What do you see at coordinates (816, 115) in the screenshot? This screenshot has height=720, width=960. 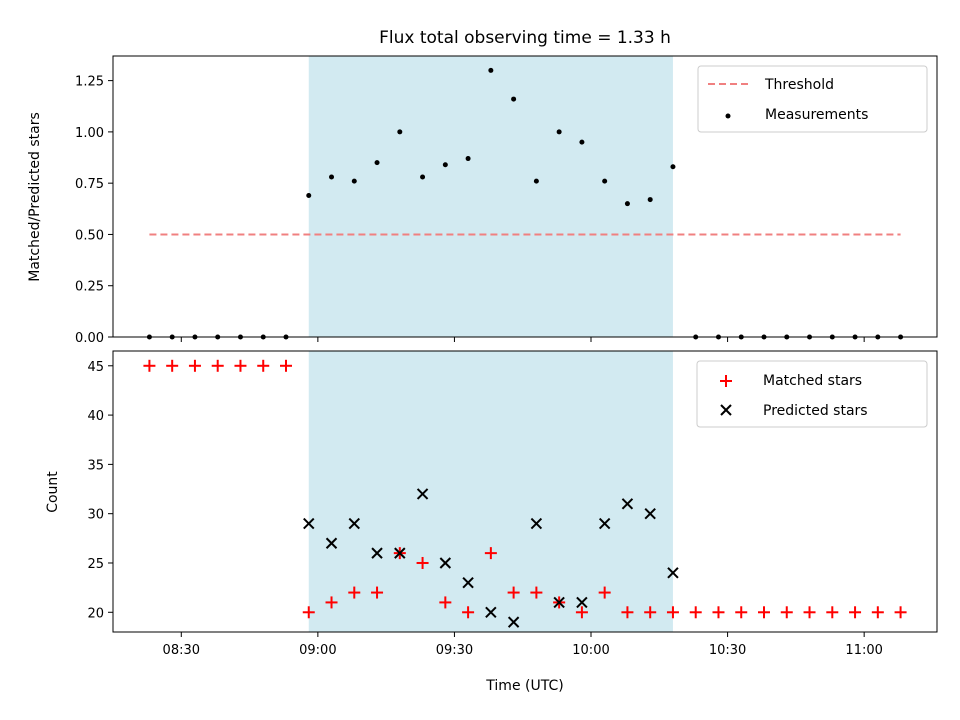 I see `legend-measurements-label: Measurements` at bounding box center [816, 115].